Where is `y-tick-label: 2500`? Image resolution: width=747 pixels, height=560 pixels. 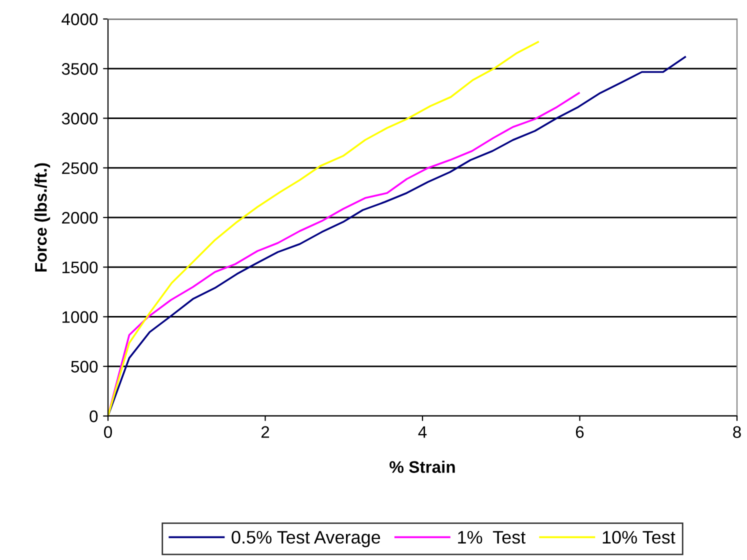
y-tick-label: 2500 is located at coordinates (80, 168).